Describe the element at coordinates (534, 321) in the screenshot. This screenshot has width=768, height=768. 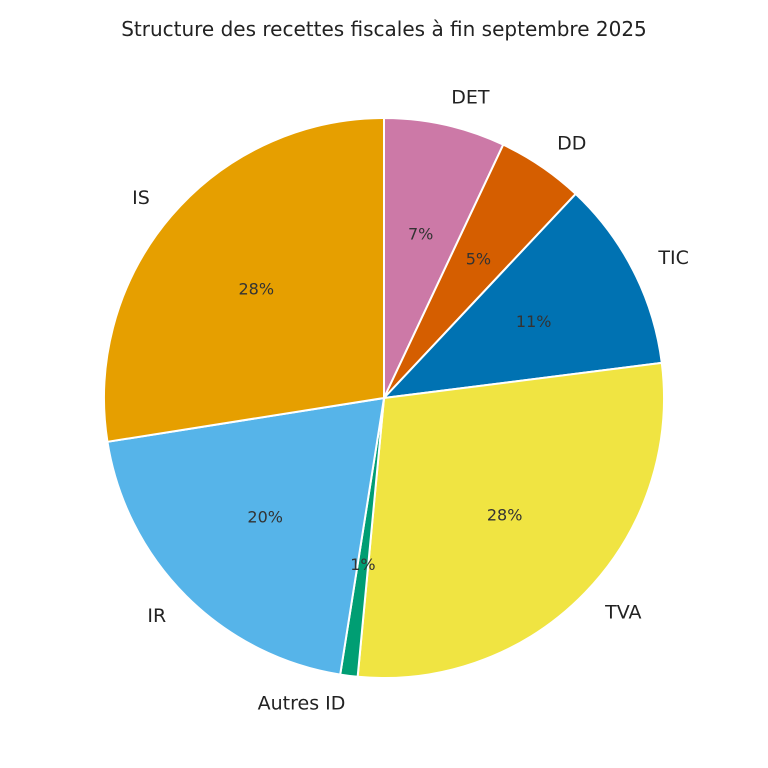
I see `percent-label-tic: 11%` at that location.